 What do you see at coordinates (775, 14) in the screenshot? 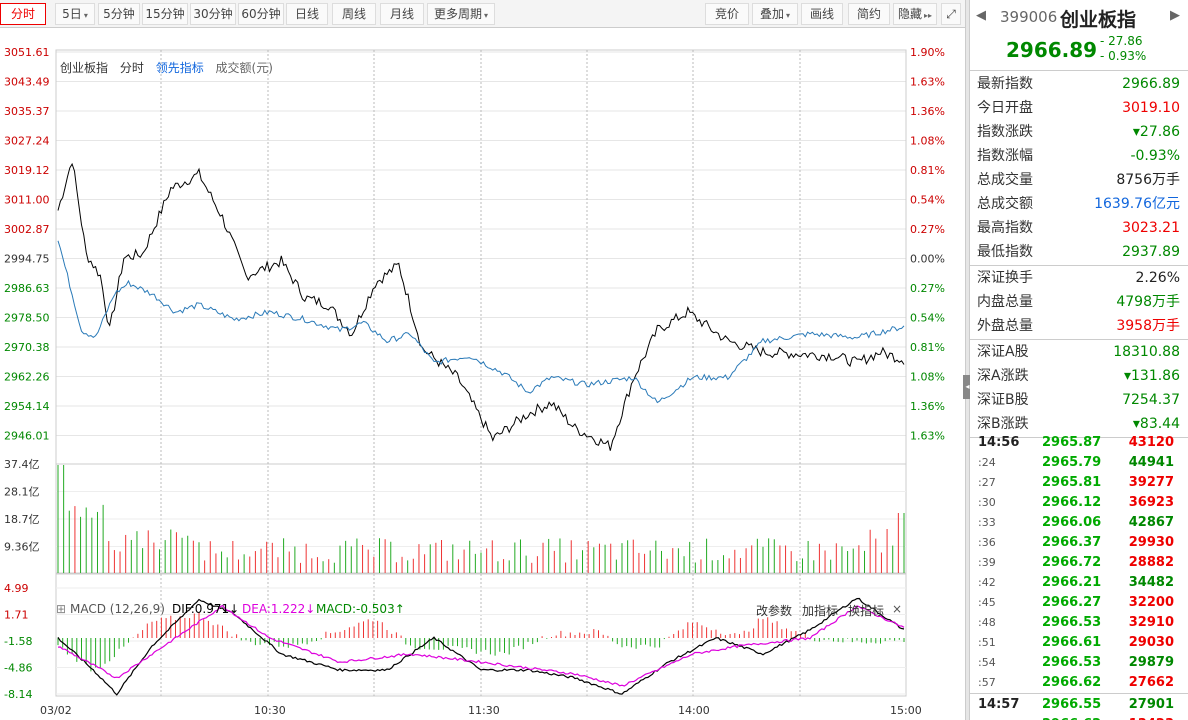
I see `period-button-r-1: 叠加 ▾` at bounding box center [775, 14].